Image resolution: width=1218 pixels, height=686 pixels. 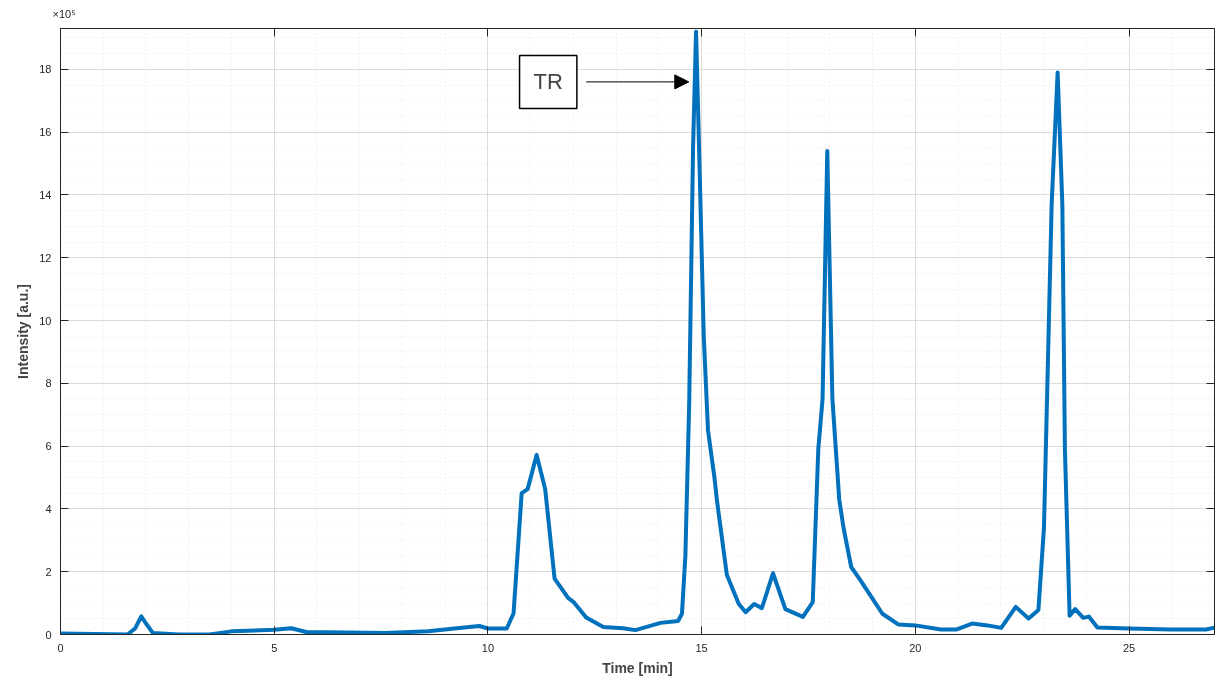 I want to click on text: ×10⁵, so click(x=64, y=13).